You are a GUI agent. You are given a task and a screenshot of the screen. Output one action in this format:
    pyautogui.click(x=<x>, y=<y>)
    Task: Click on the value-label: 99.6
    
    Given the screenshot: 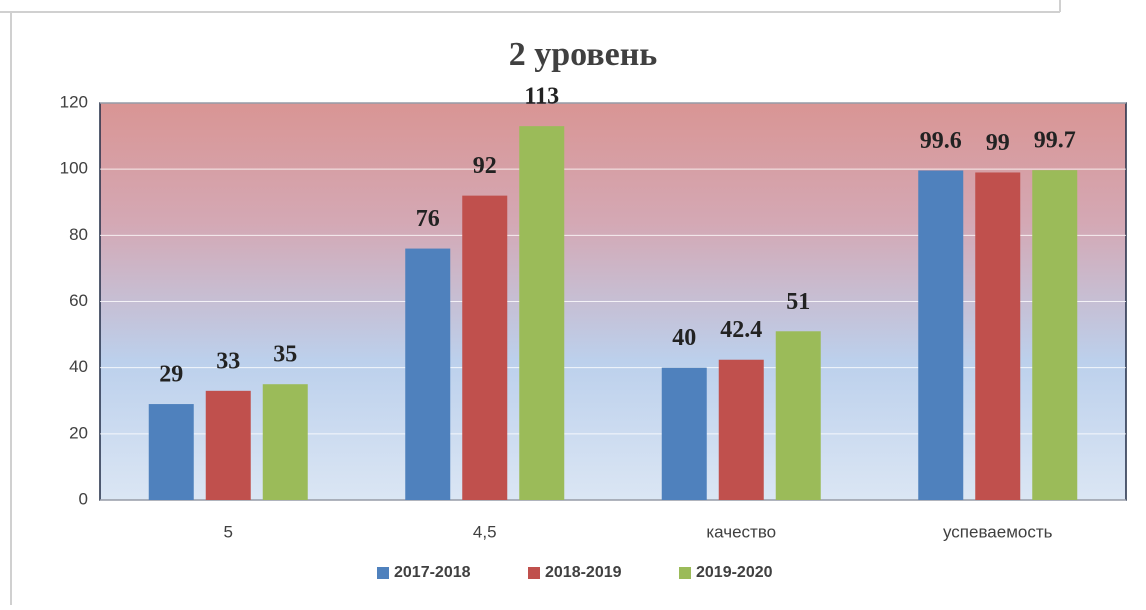 What is the action you would take?
    pyautogui.click(x=941, y=141)
    